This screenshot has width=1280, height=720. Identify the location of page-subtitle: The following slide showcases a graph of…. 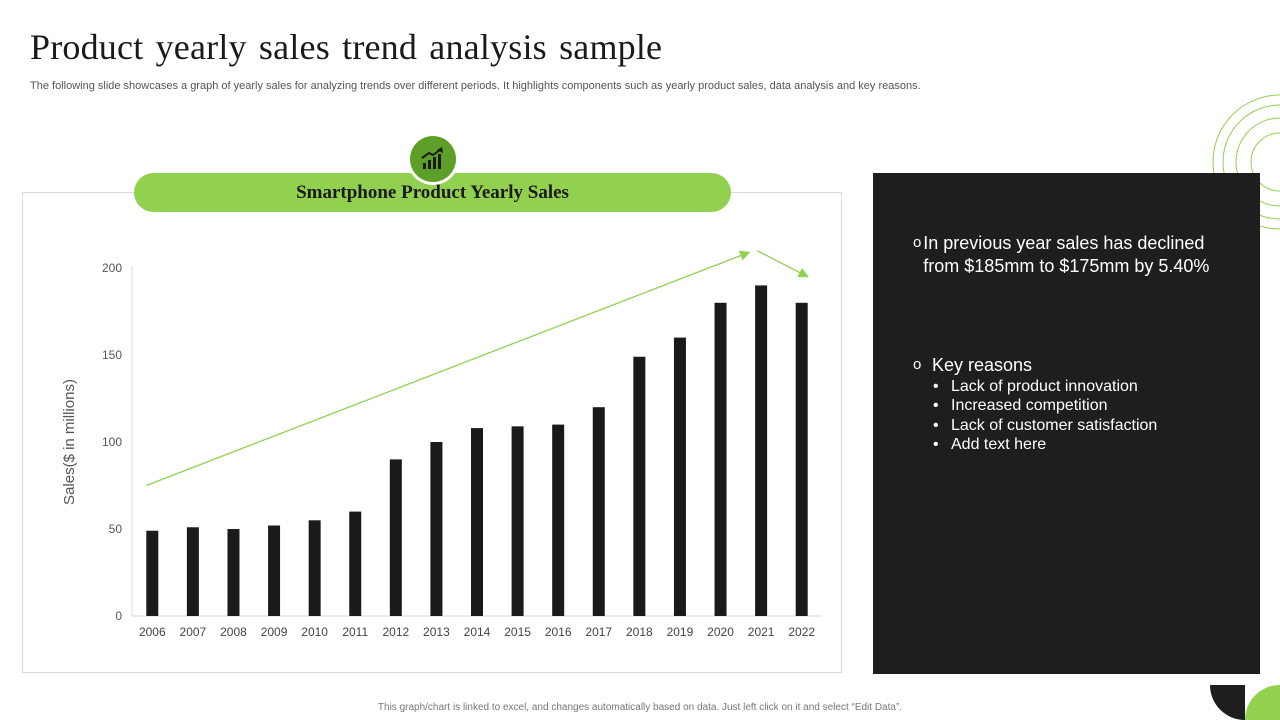
(475, 86).